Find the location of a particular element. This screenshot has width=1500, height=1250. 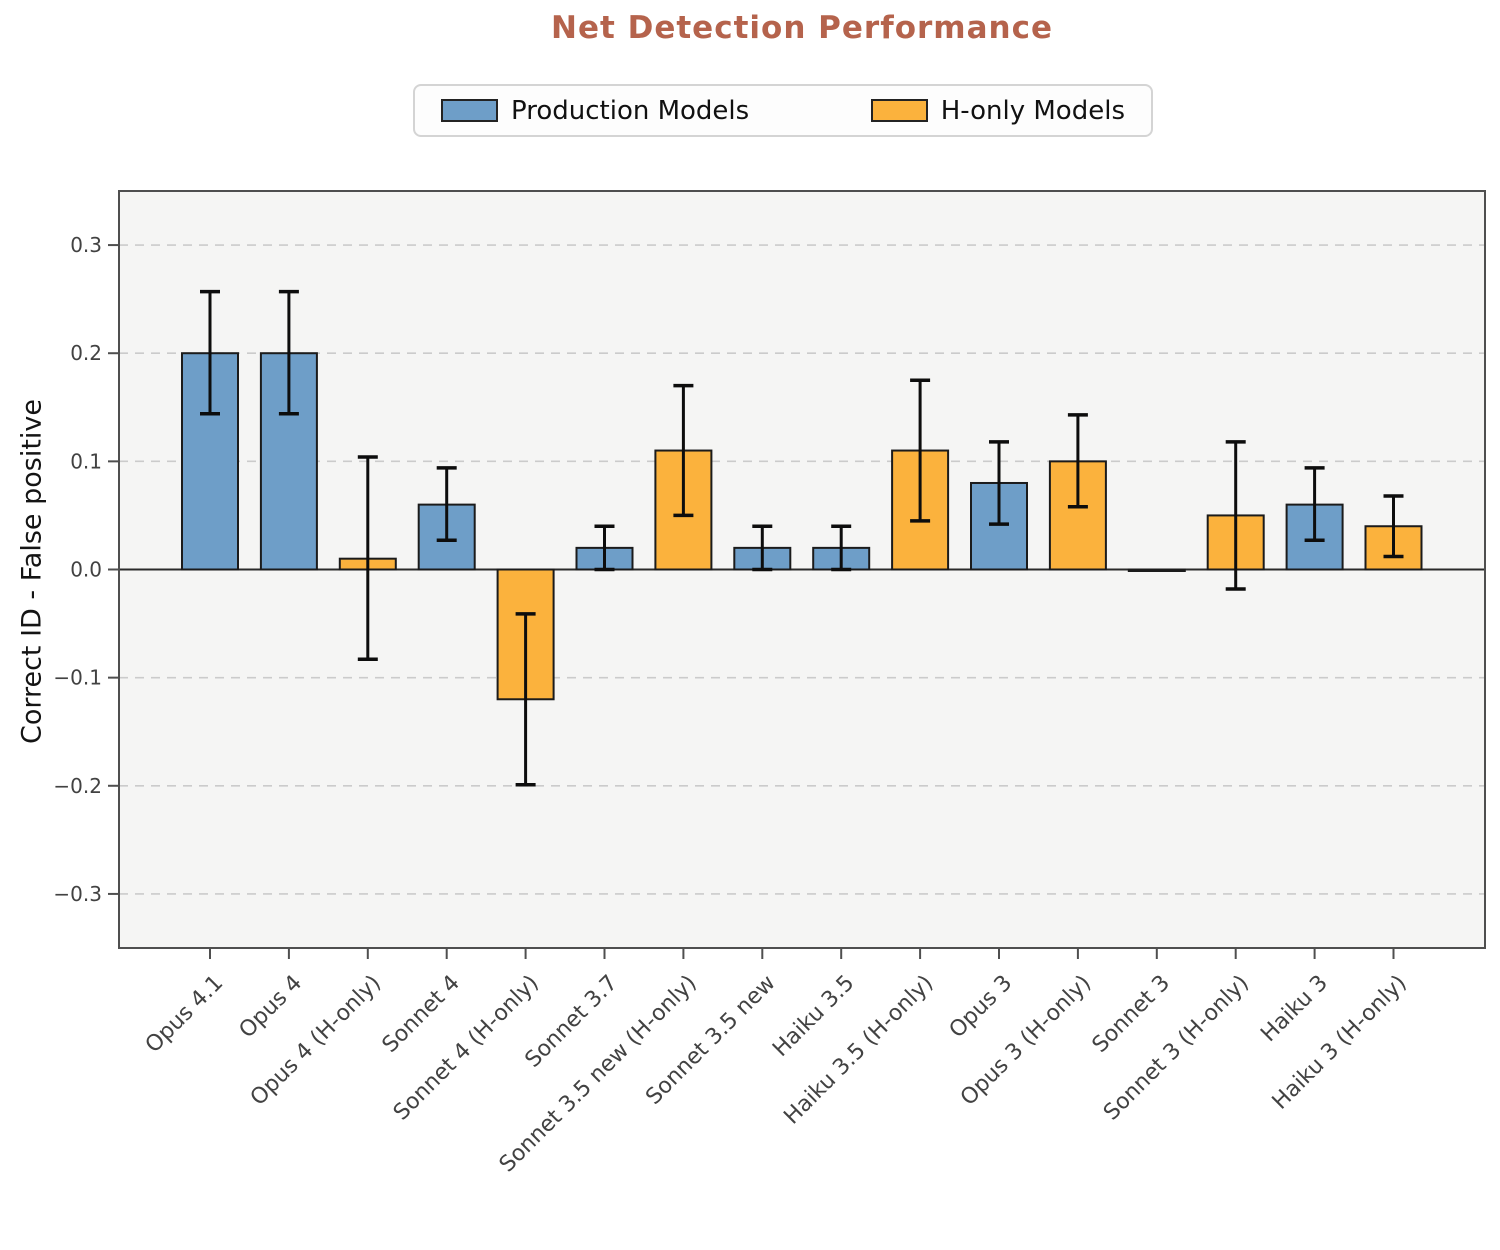

h-only-models-swatch-icon is located at coordinates (899, 110).